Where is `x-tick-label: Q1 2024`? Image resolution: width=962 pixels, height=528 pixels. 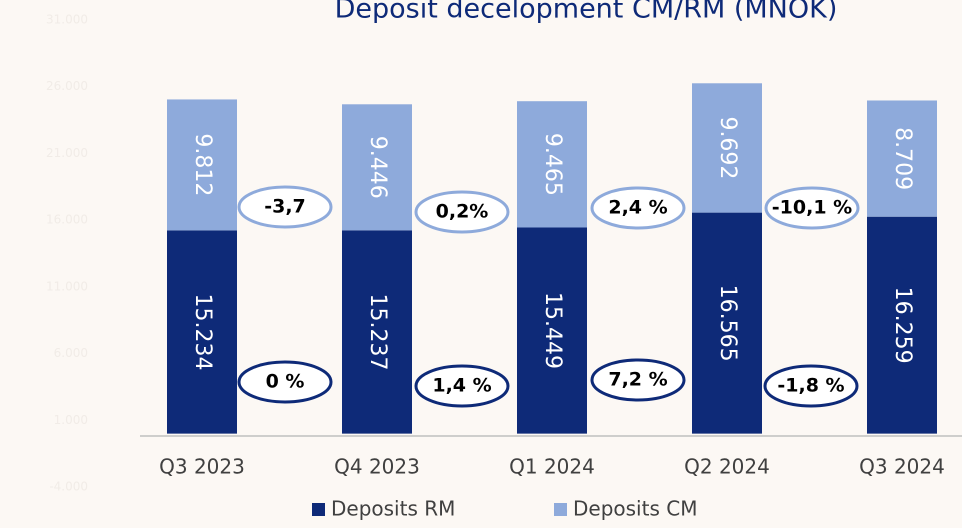 x-tick-label: Q1 2024 is located at coordinates (552, 467).